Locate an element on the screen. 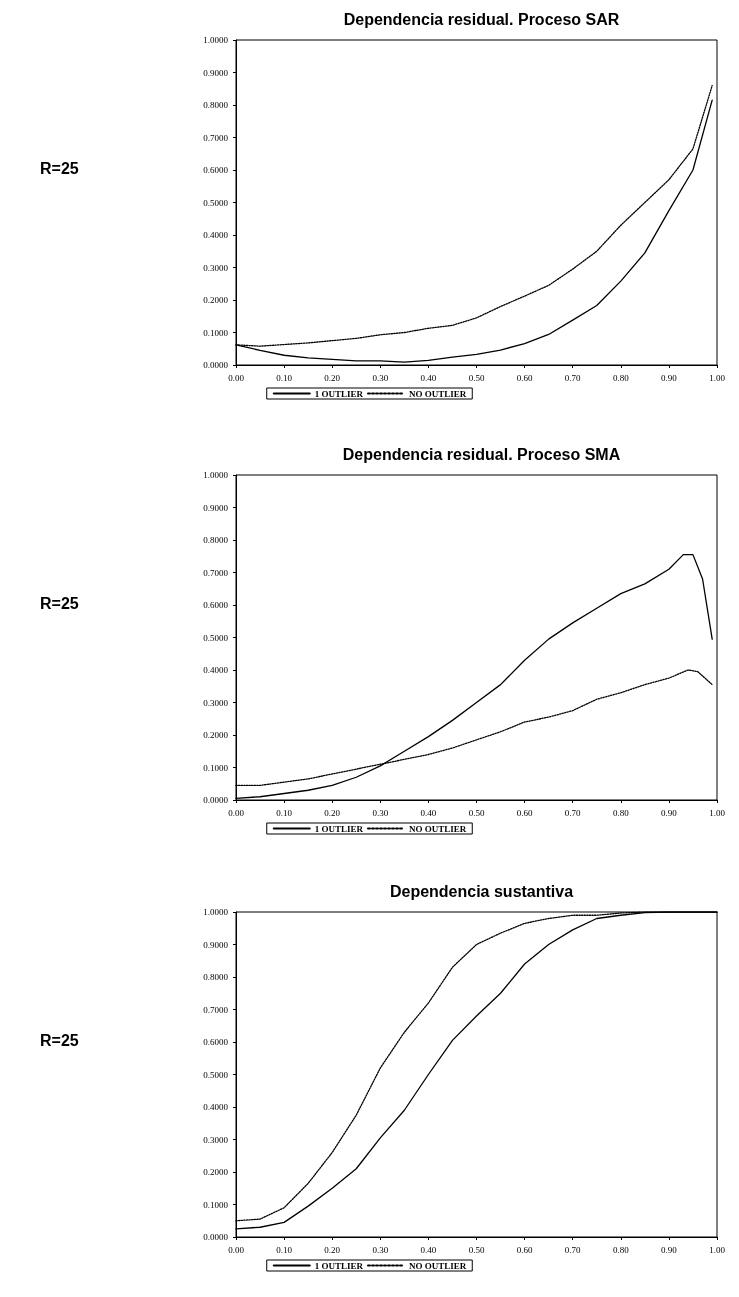 The width and height of the screenshot is (739, 1297). chart-title: Dependencia sustantiva is located at coordinates (481, 891).